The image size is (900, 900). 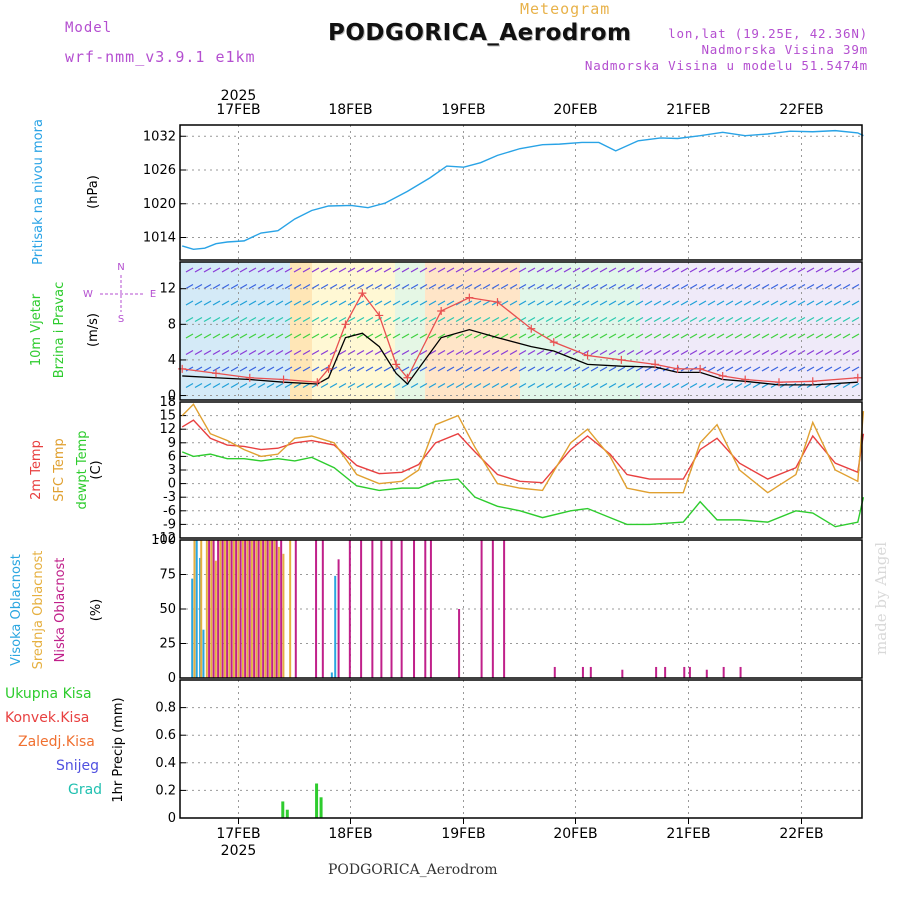 I want to click on y-tick-label: 1032, so click(x=159, y=136).